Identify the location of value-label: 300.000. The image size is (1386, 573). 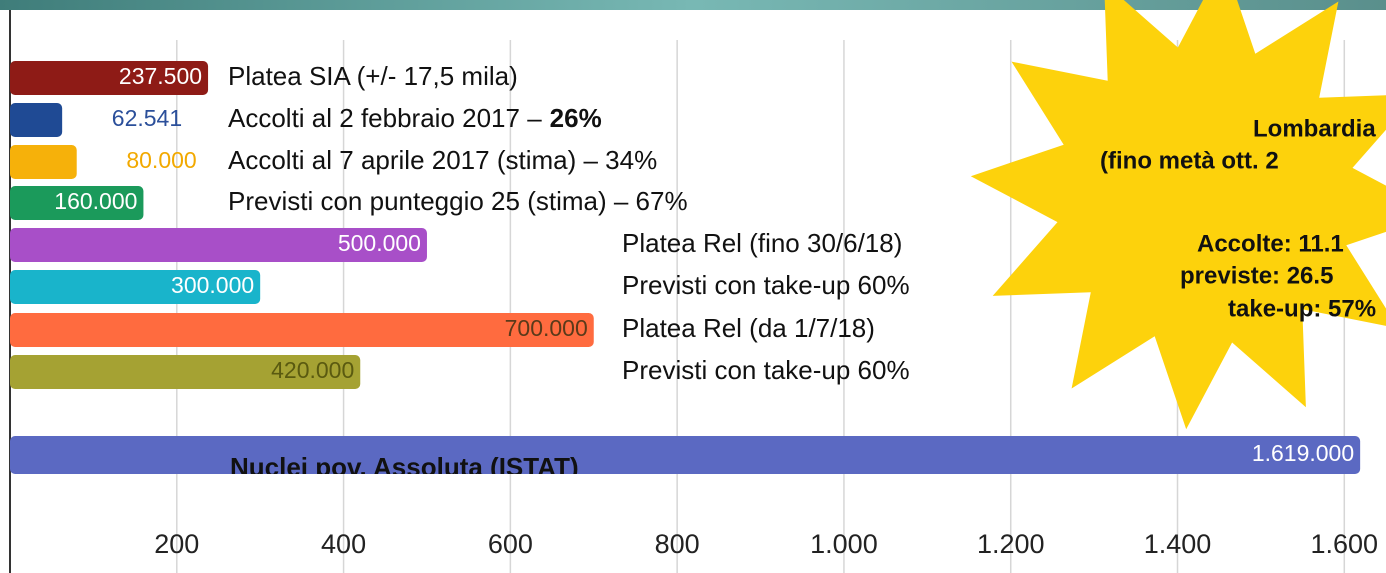
(212, 285).